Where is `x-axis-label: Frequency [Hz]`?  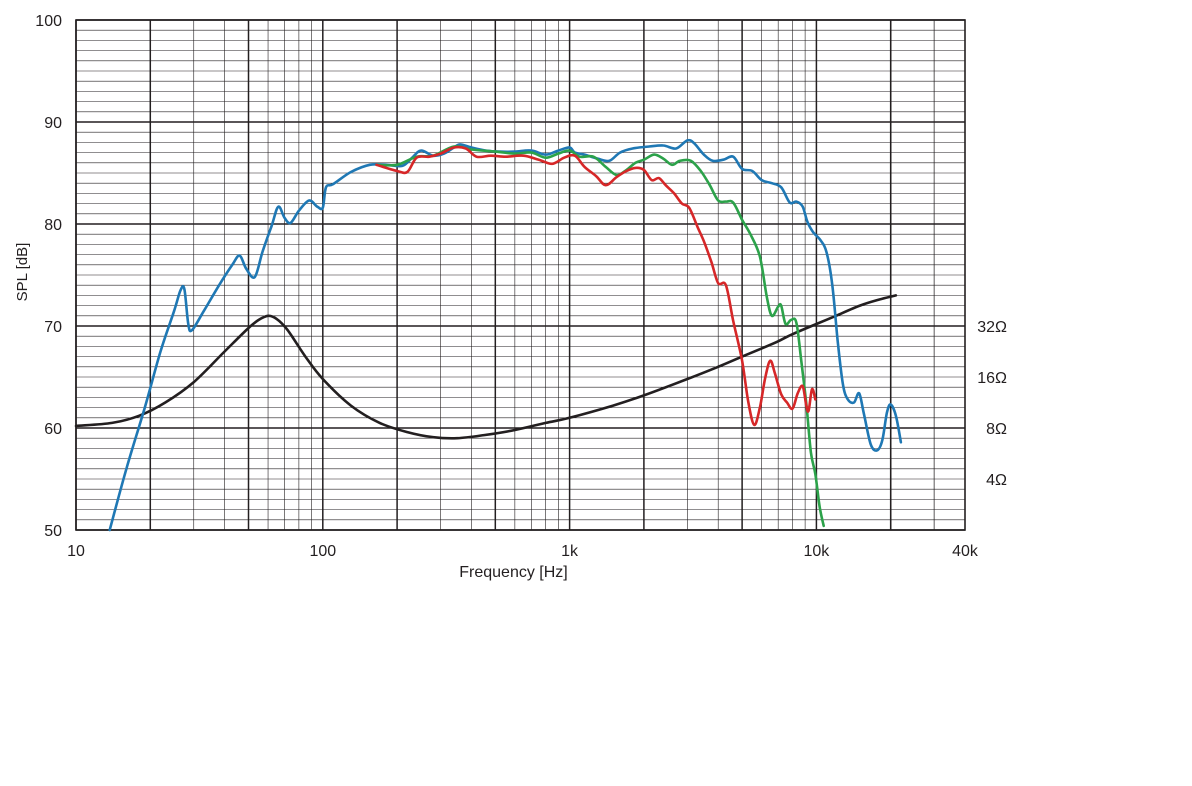
x-axis-label: Frequency [Hz] is located at coordinates (513, 572).